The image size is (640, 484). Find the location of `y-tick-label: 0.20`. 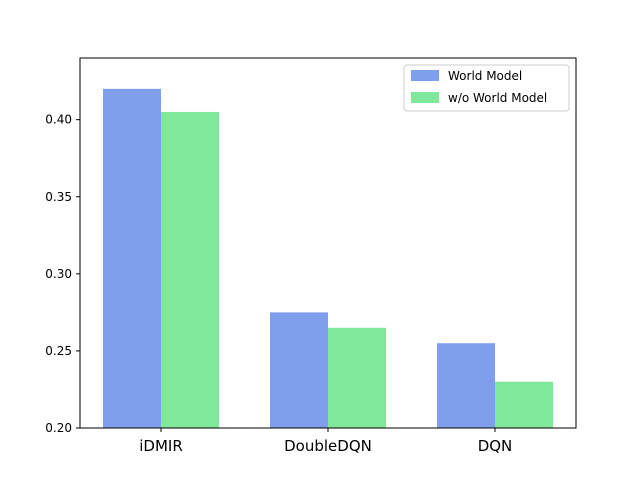

y-tick-label: 0.20 is located at coordinates (58, 428).